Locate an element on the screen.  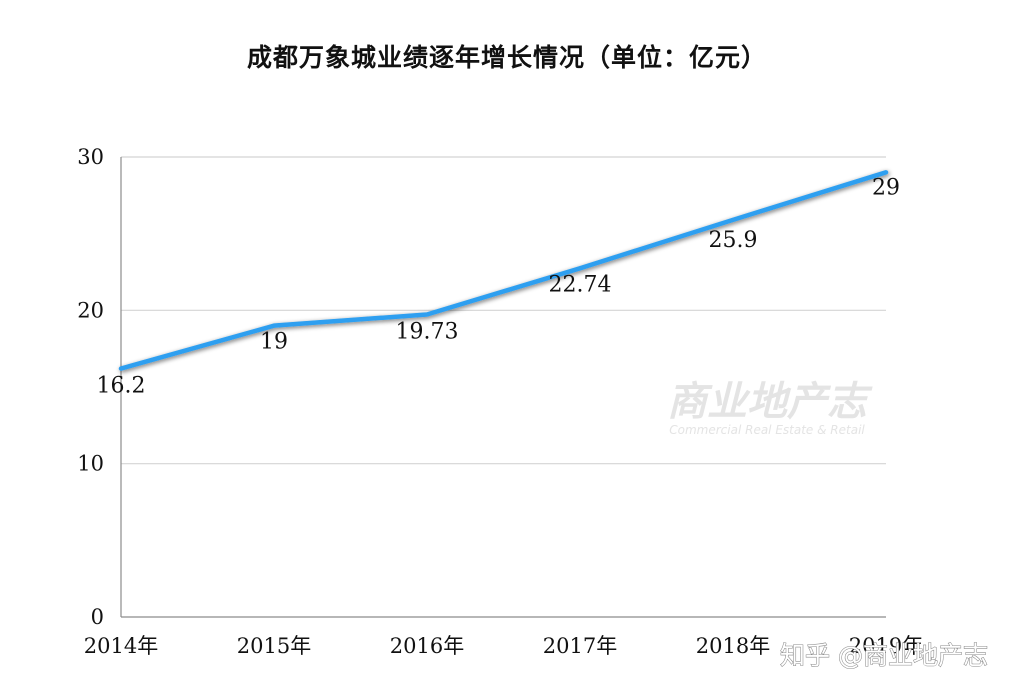
data-label: 22.74 is located at coordinates (580, 284).